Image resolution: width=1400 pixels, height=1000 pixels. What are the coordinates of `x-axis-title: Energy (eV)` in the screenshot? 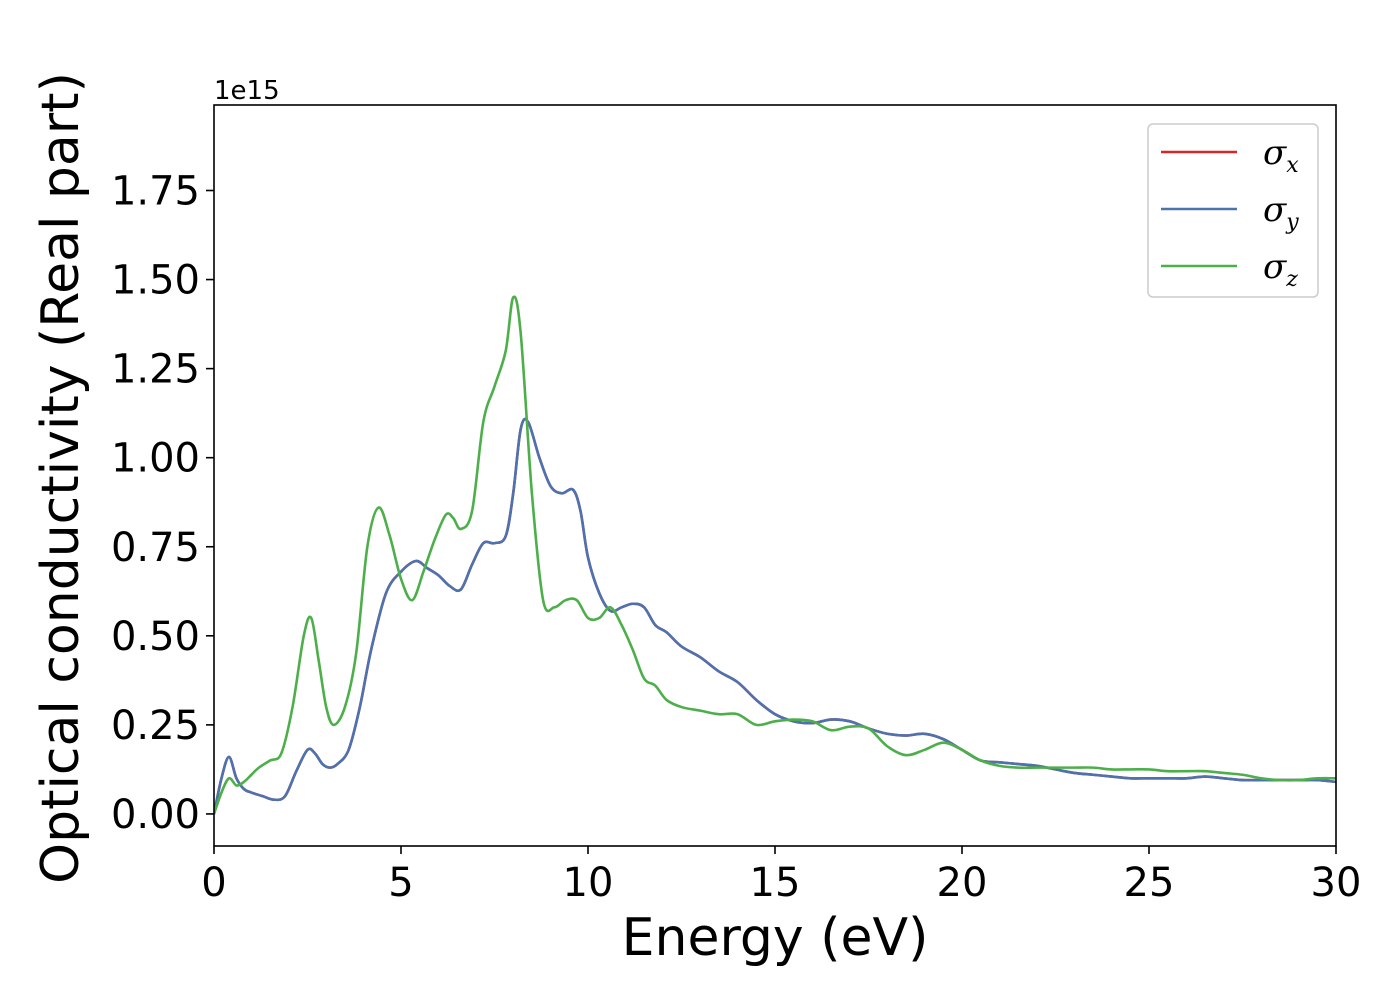 It's located at (775, 938).